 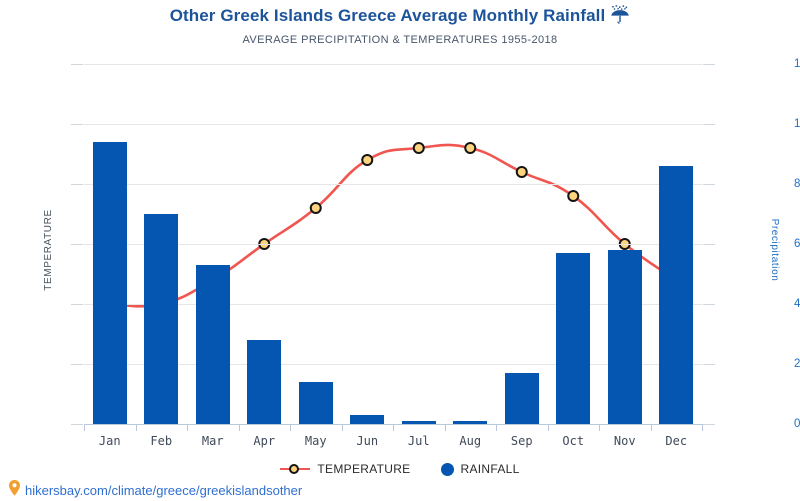 I want to click on umbrella-rain-icon, so click(x=620, y=17).